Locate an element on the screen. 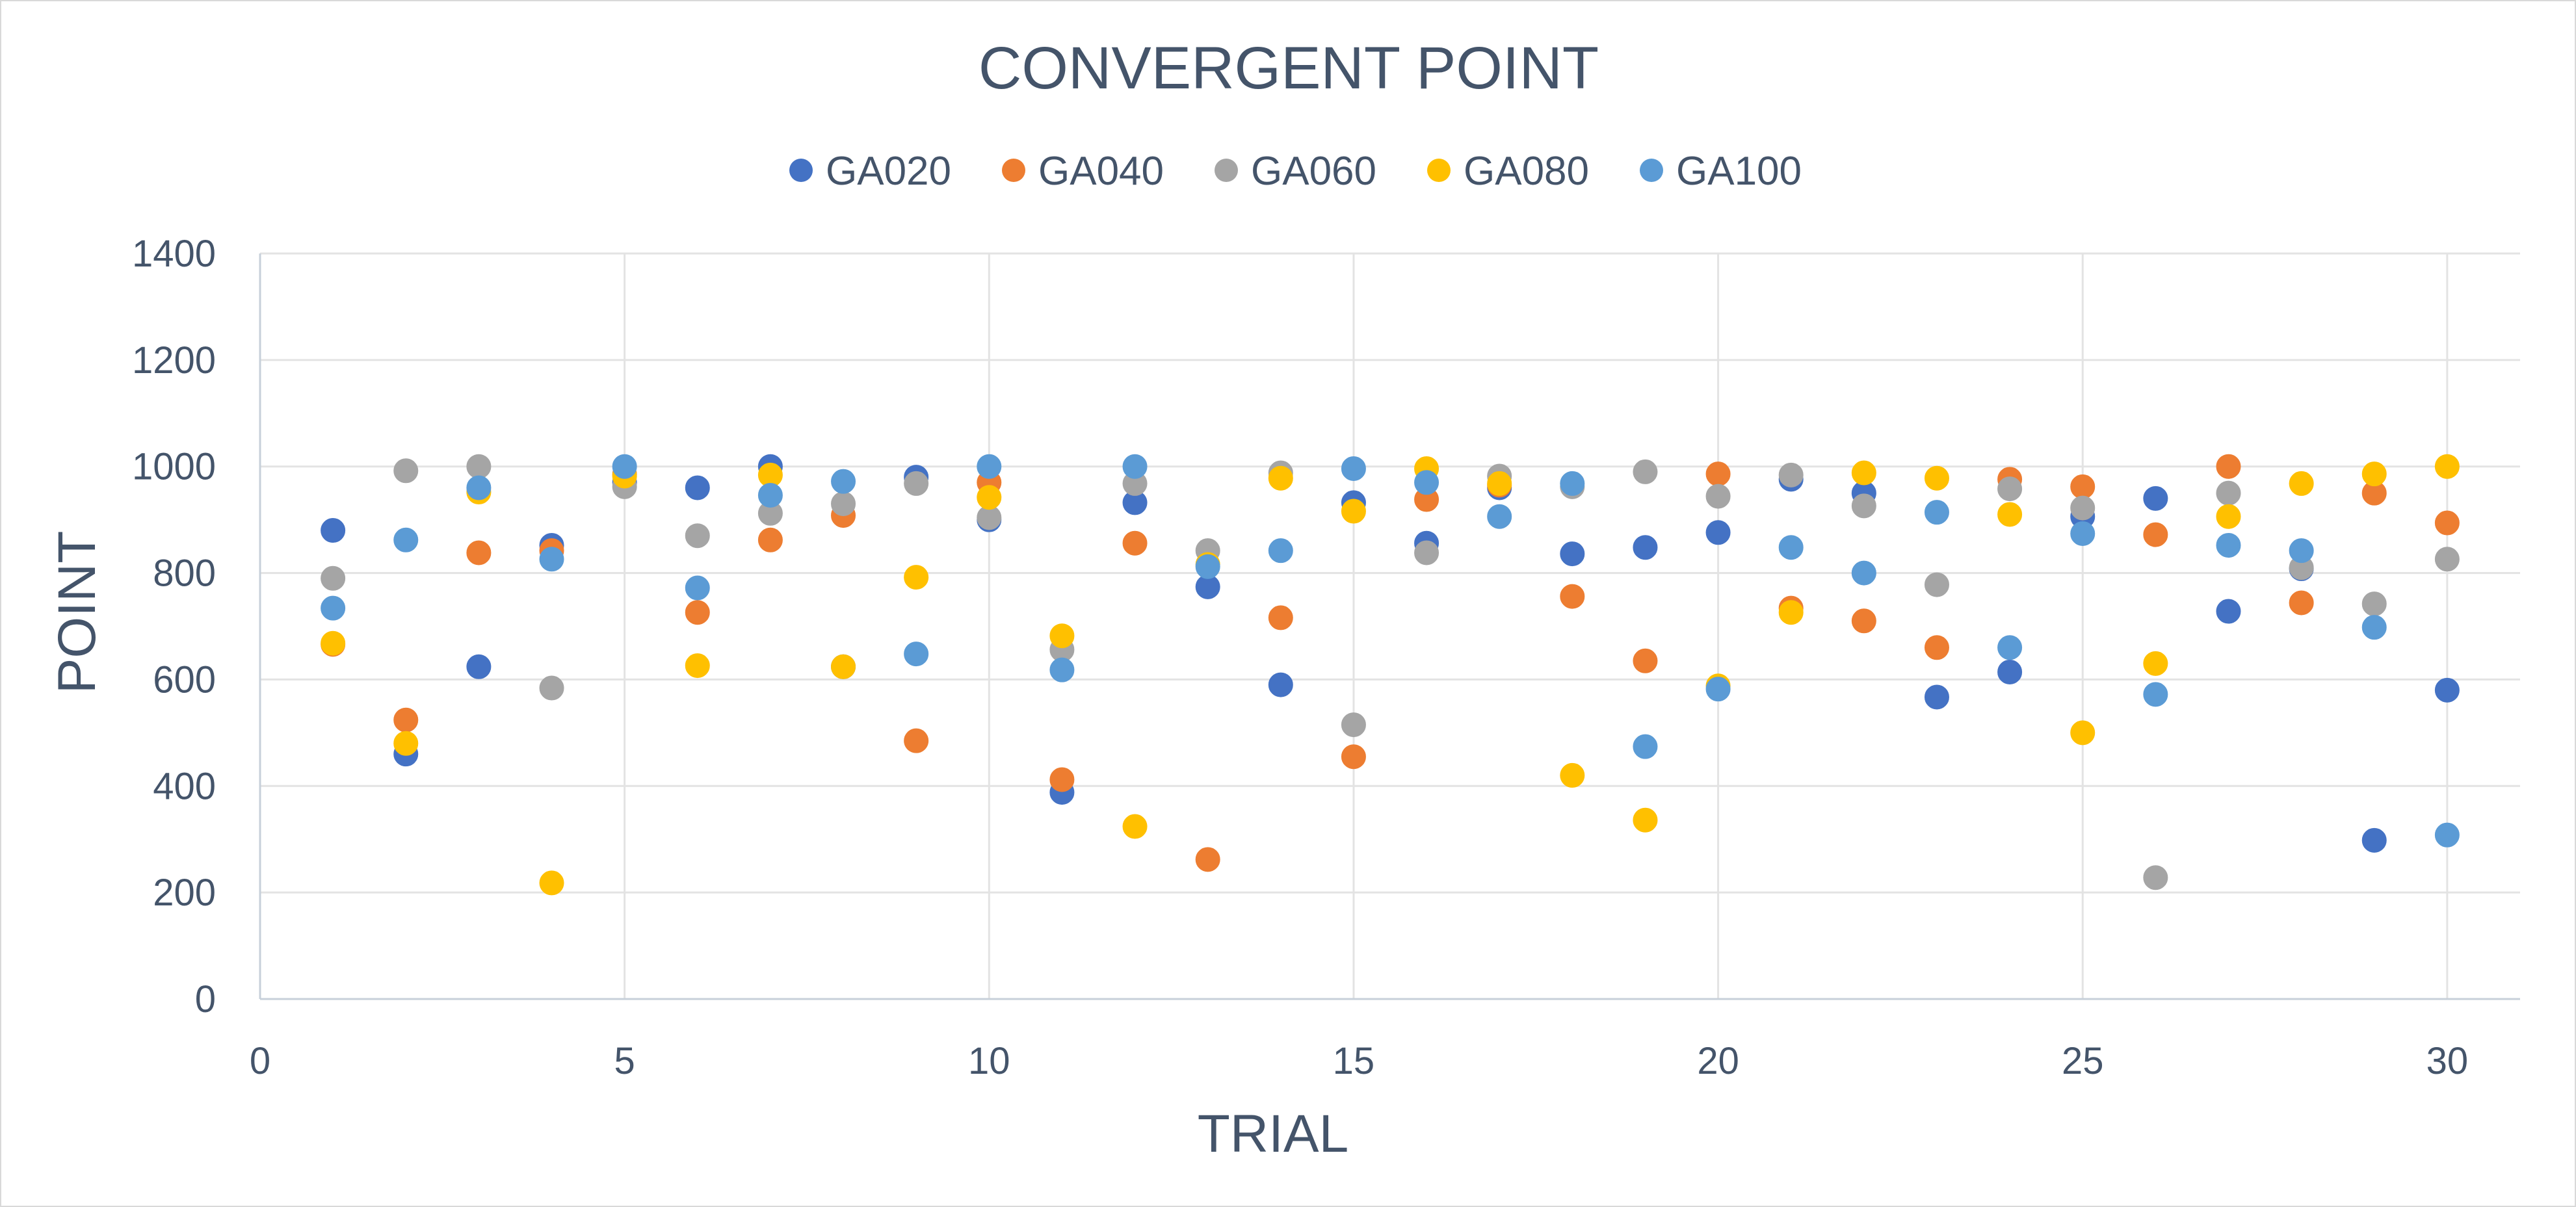 The width and height of the screenshot is (2576, 1207). x-tick-label: 20 is located at coordinates (1718, 1061).